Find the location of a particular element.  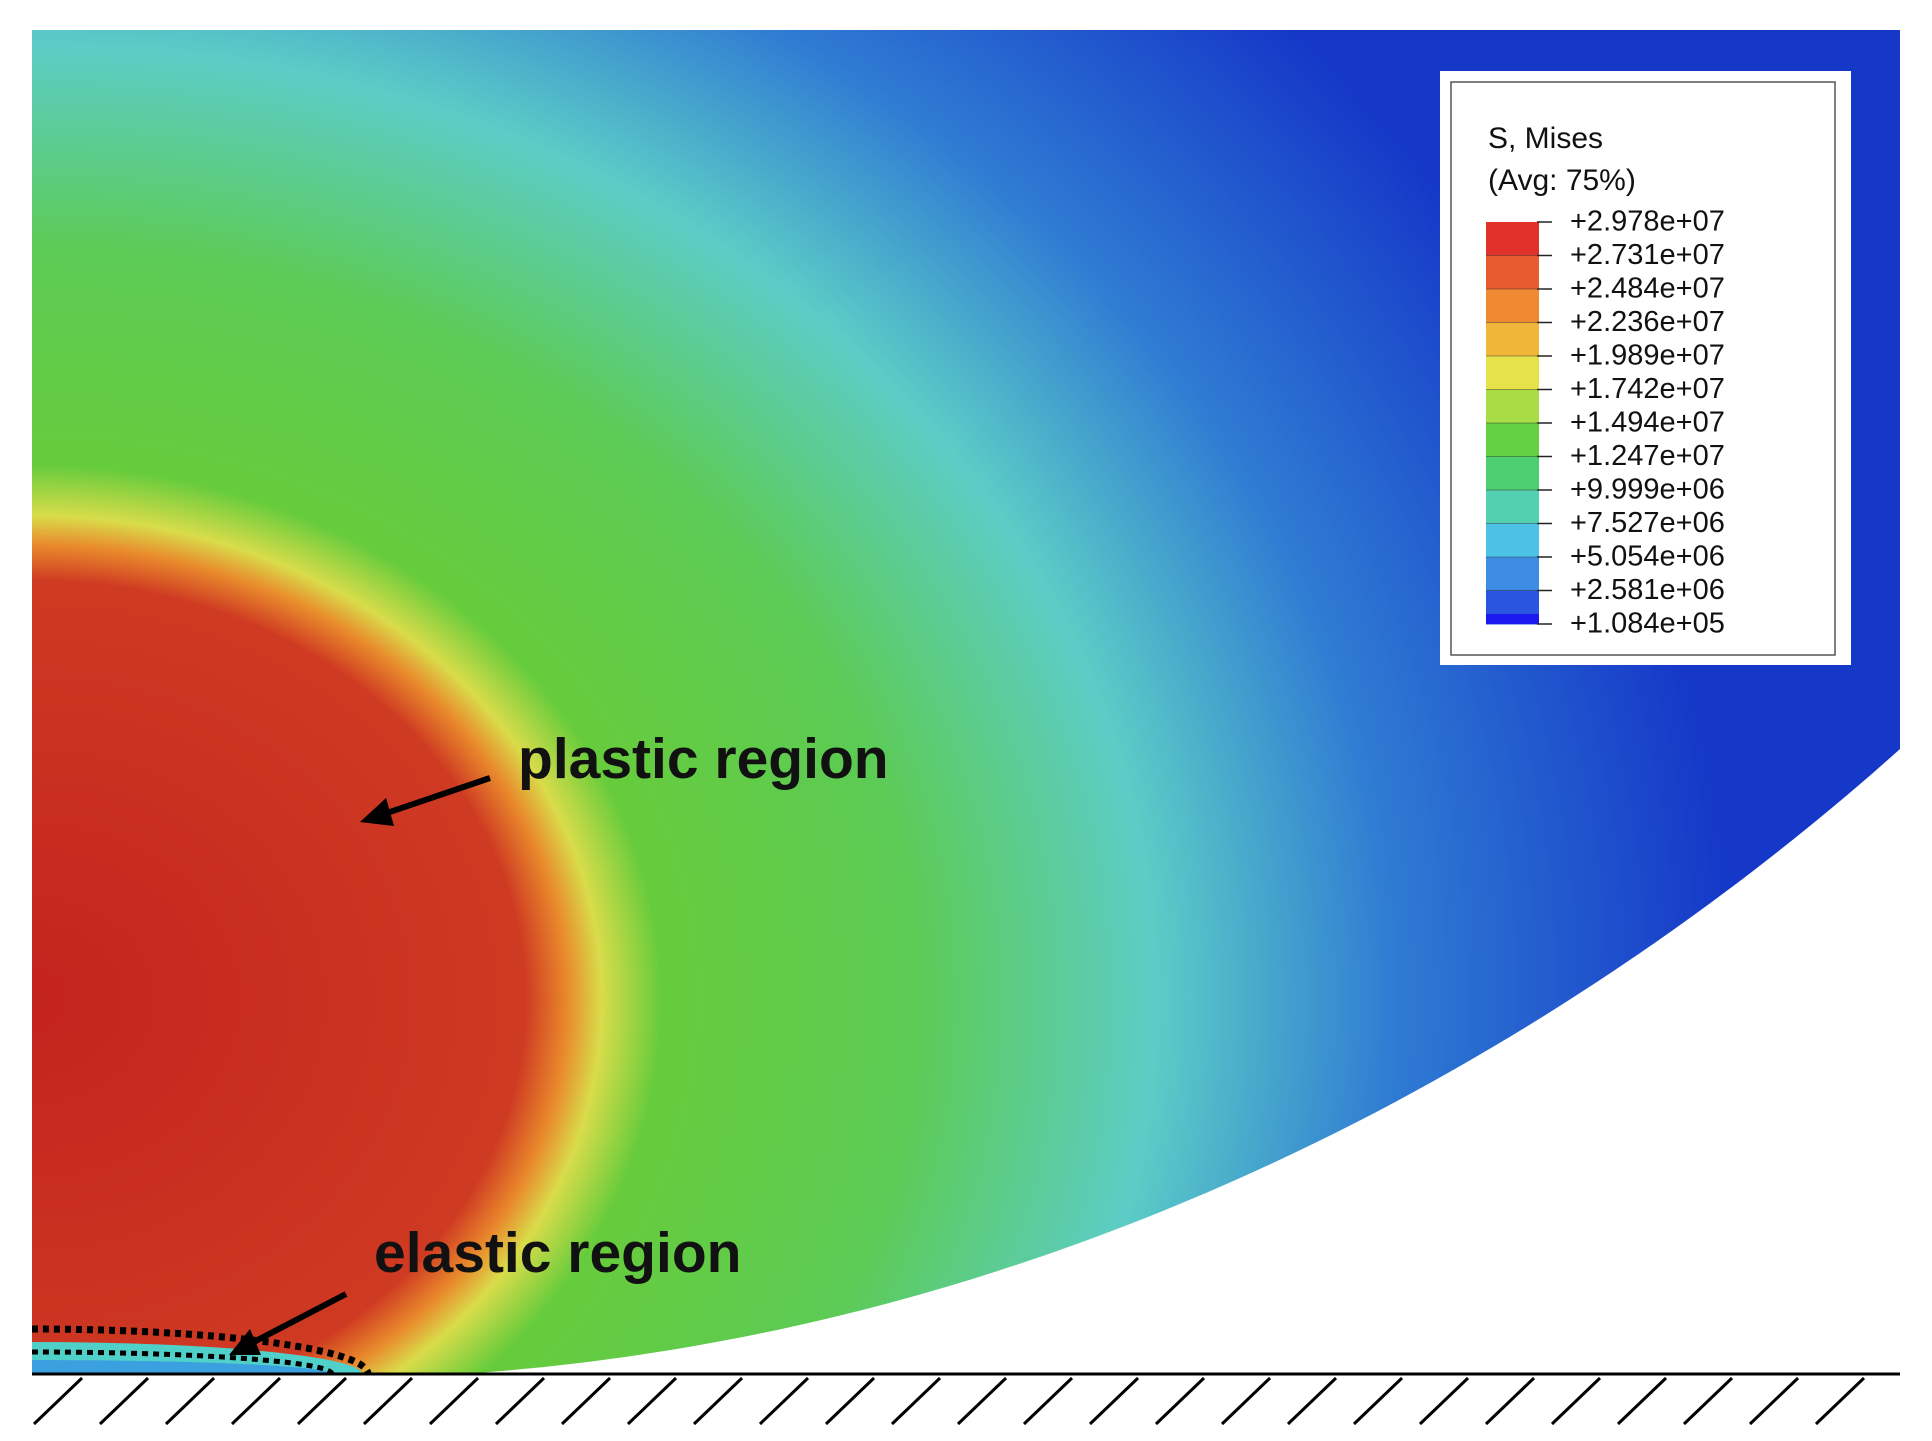

legend-border is located at coordinates (1643, 368).